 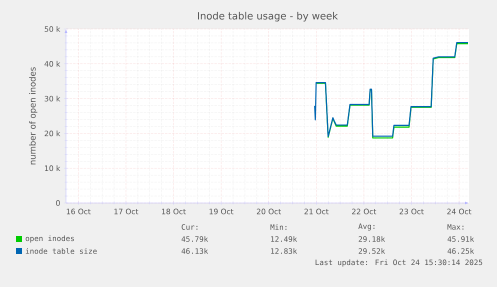 What do you see at coordinates (268, 17) in the screenshot?
I see `chart-title: Inode table usage - by week` at bounding box center [268, 17].